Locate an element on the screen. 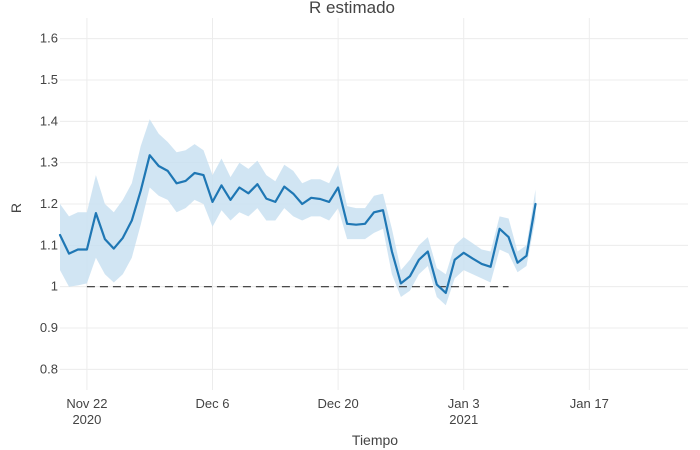  y-tick-label: 1 is located at coordinates (54, 286).